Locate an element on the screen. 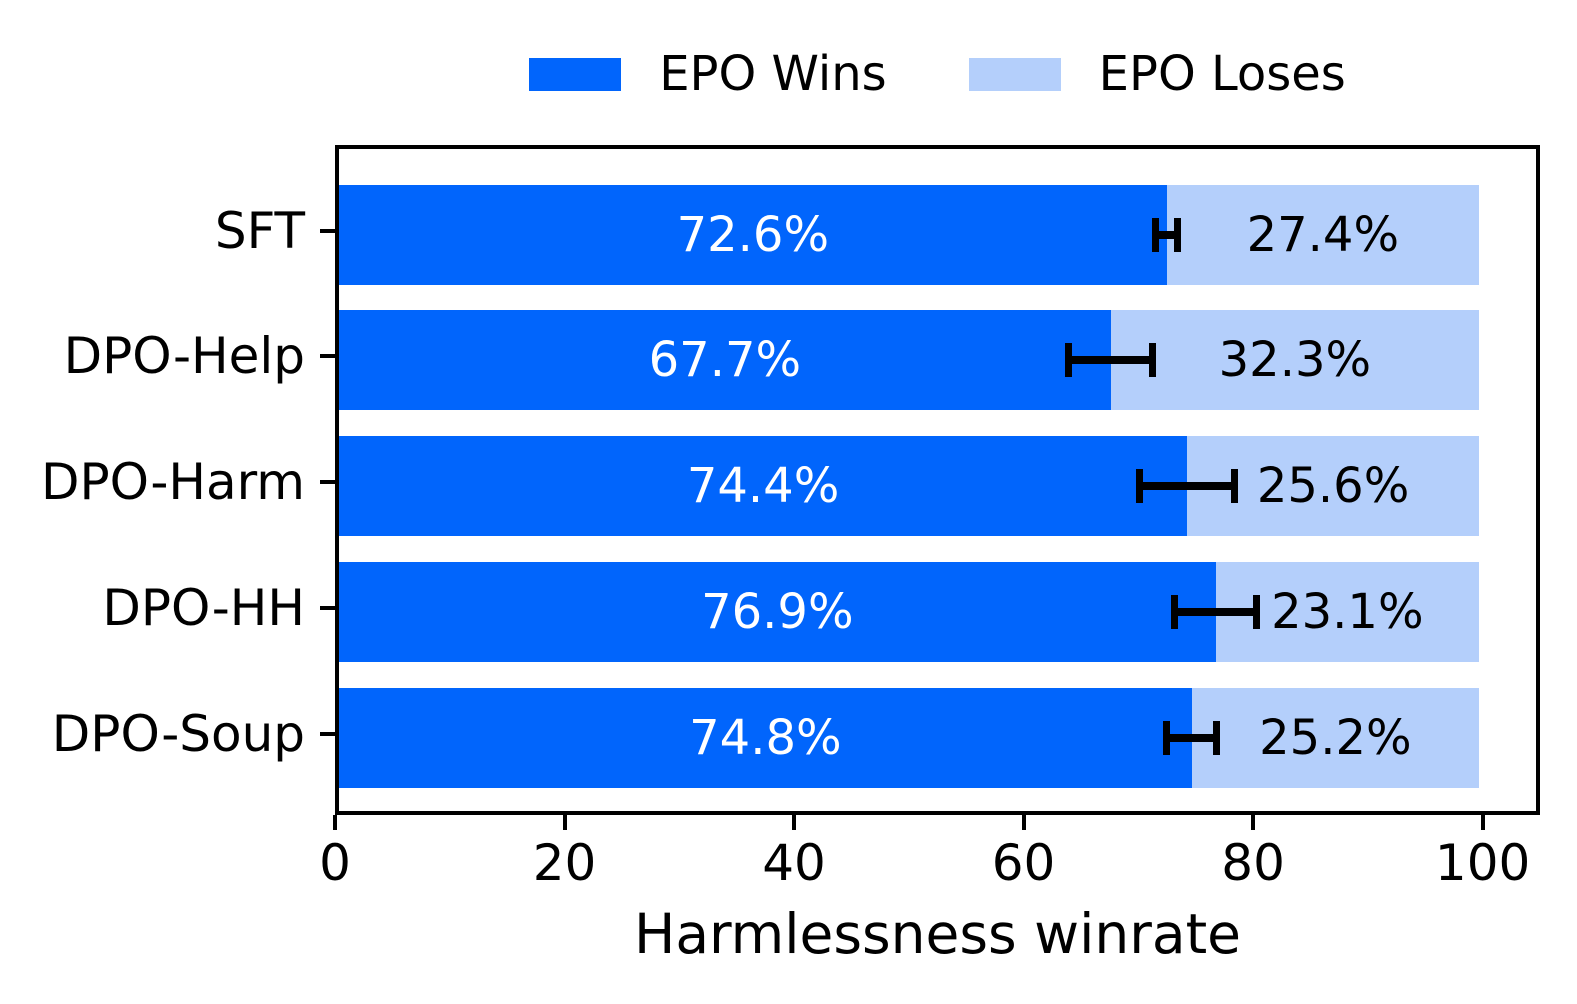 This screenshot has width=1577, height=1004. legend-entry-epo-wins: EPO Wins is located at coordinates (708, 74).